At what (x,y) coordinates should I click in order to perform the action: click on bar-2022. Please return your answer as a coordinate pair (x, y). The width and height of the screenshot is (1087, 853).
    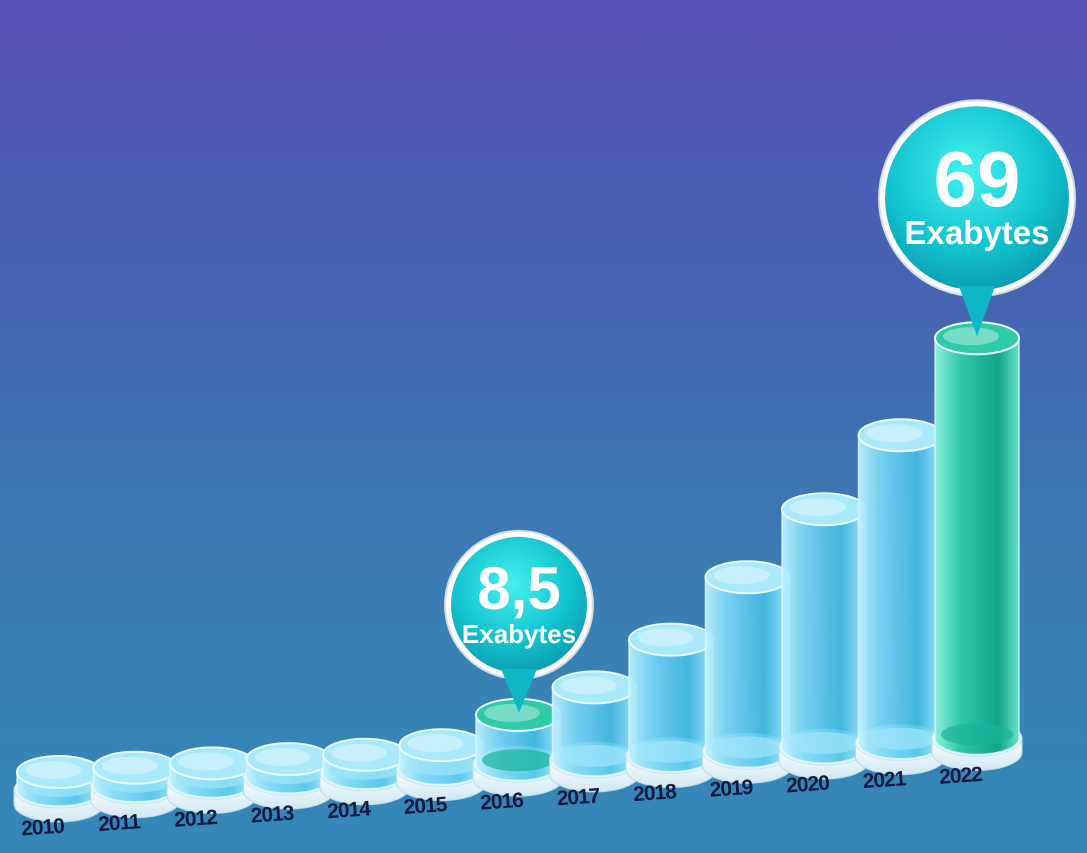
    Looking at the image, I should click on (977, 546).